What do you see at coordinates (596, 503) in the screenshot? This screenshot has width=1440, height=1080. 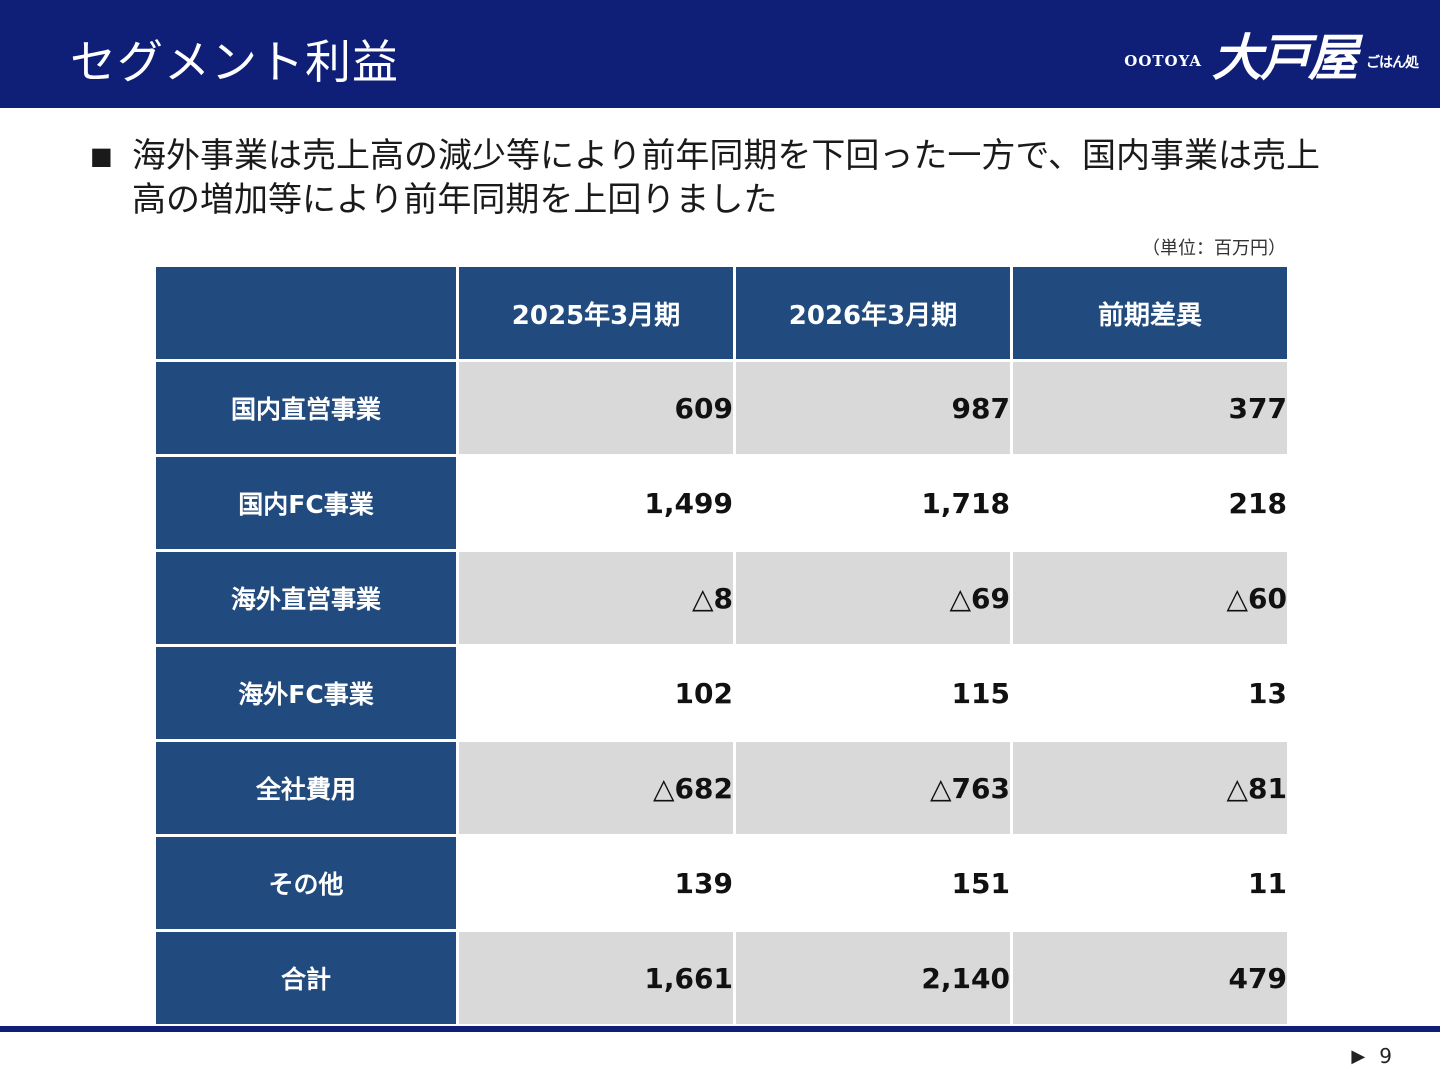 I see `cell-value: 1,499` at bounding box center [596, 503].